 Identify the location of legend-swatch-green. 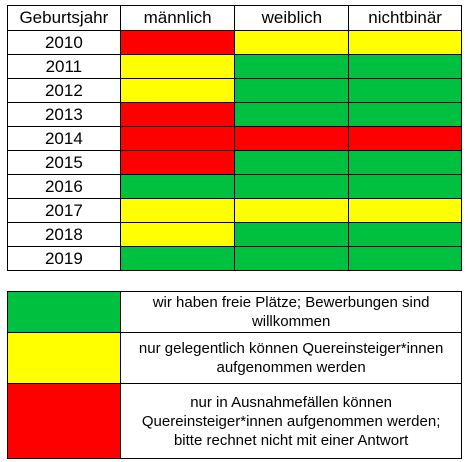
(64, 312).